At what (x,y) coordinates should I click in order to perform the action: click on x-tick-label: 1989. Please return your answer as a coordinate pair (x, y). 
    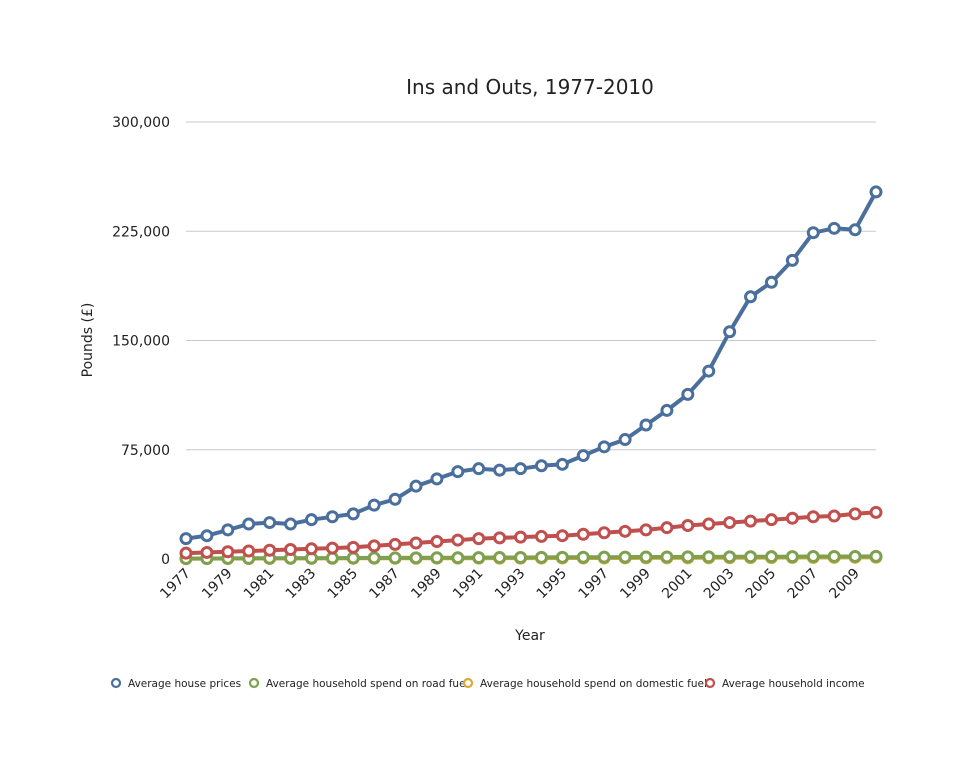
    Looking at the image, I should click on (426, 584).